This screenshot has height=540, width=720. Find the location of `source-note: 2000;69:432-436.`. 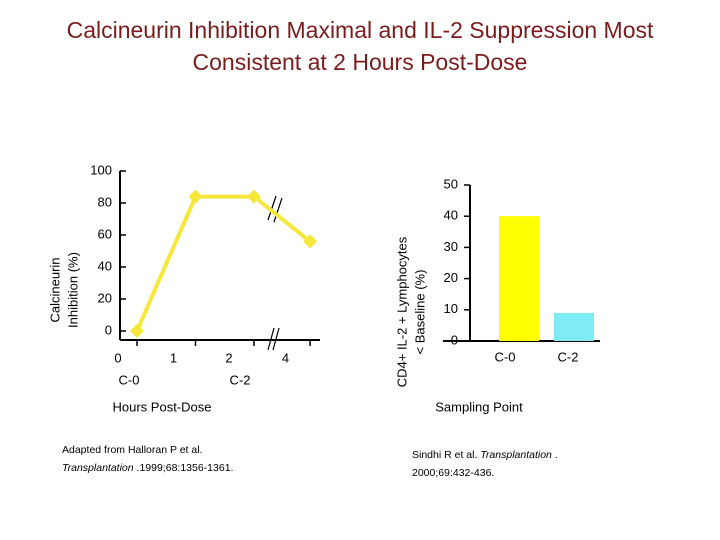

source-note: 2000;69:432-436. is located at coordinates (453, 473).